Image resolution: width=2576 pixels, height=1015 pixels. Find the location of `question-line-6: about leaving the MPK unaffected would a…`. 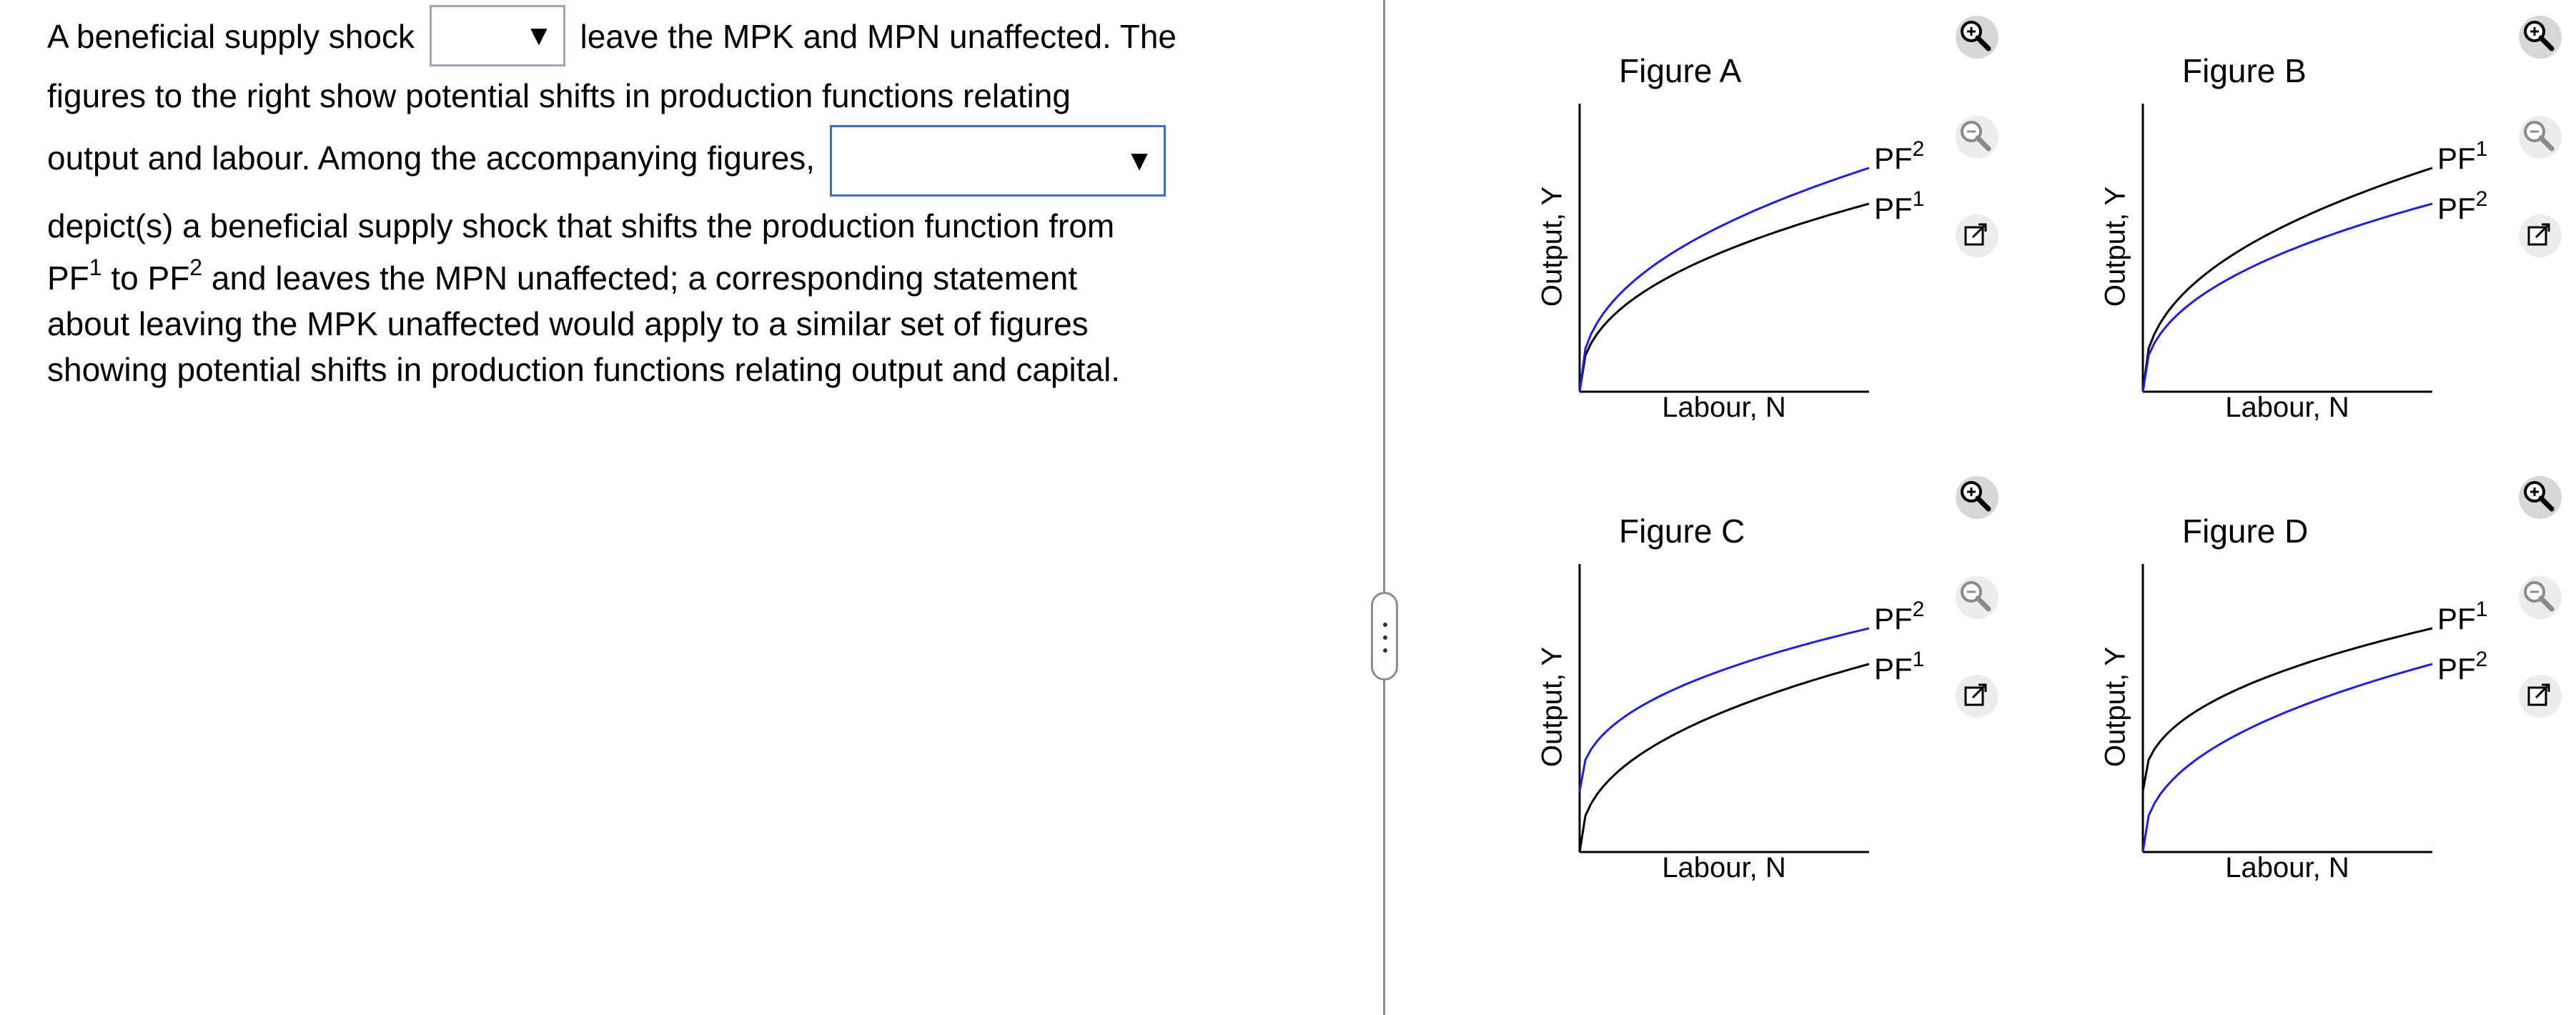

question-line-6: about leaving the MPK unaffected would a… is located at coordinates (568, 323).